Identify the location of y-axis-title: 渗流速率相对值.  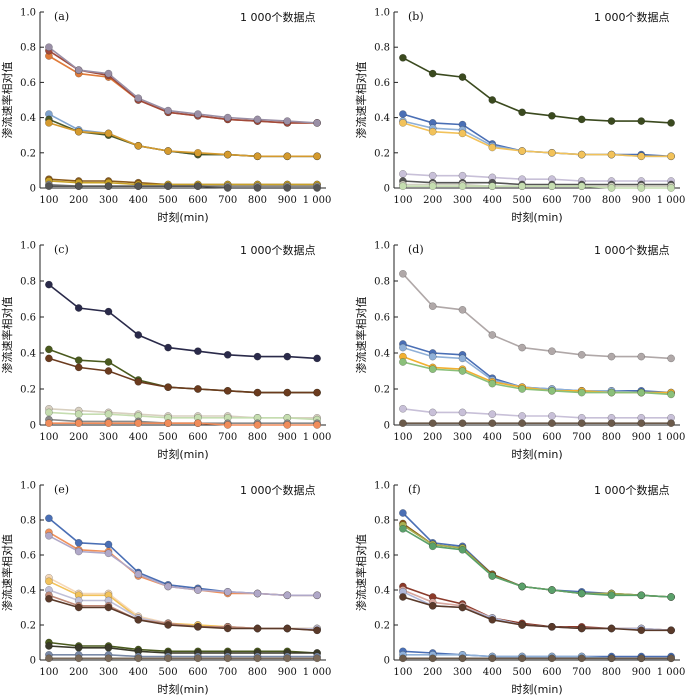
(361, 572).